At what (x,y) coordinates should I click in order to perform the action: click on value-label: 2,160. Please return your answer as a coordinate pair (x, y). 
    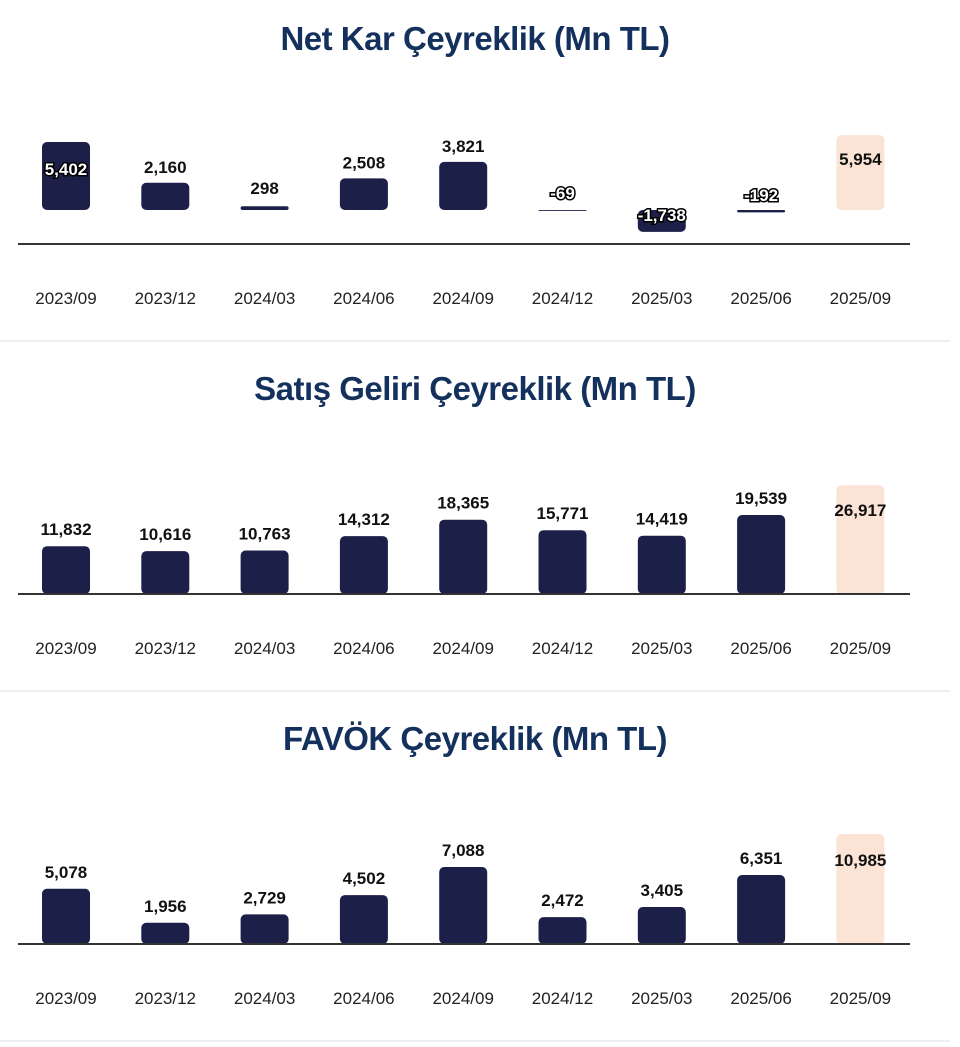
    Looking at the image, I should click on (165, 167).